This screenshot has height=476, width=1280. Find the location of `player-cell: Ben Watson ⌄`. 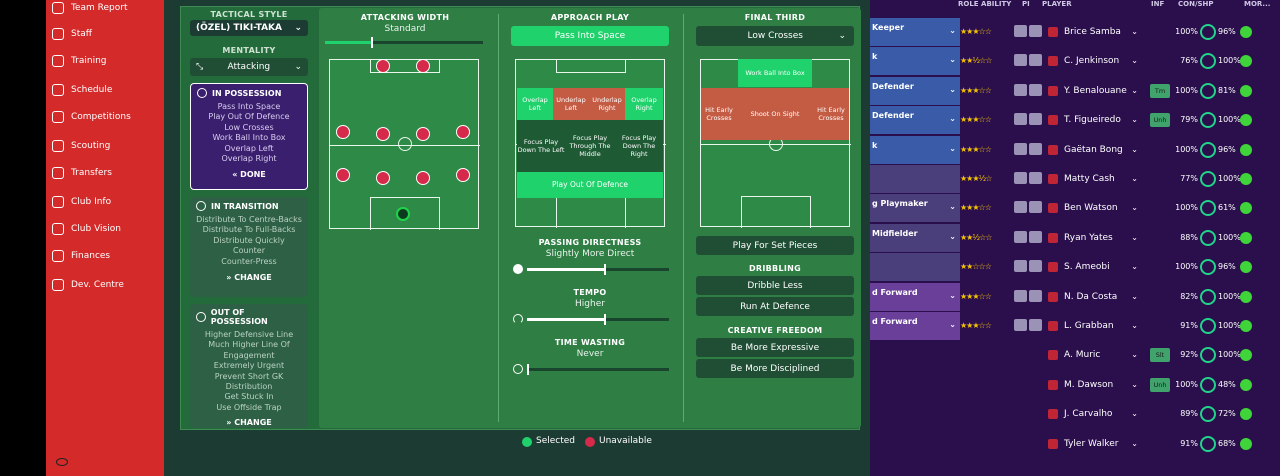

player-cell: Ben Watson ⌄ is located at coordinates (1095, 208).